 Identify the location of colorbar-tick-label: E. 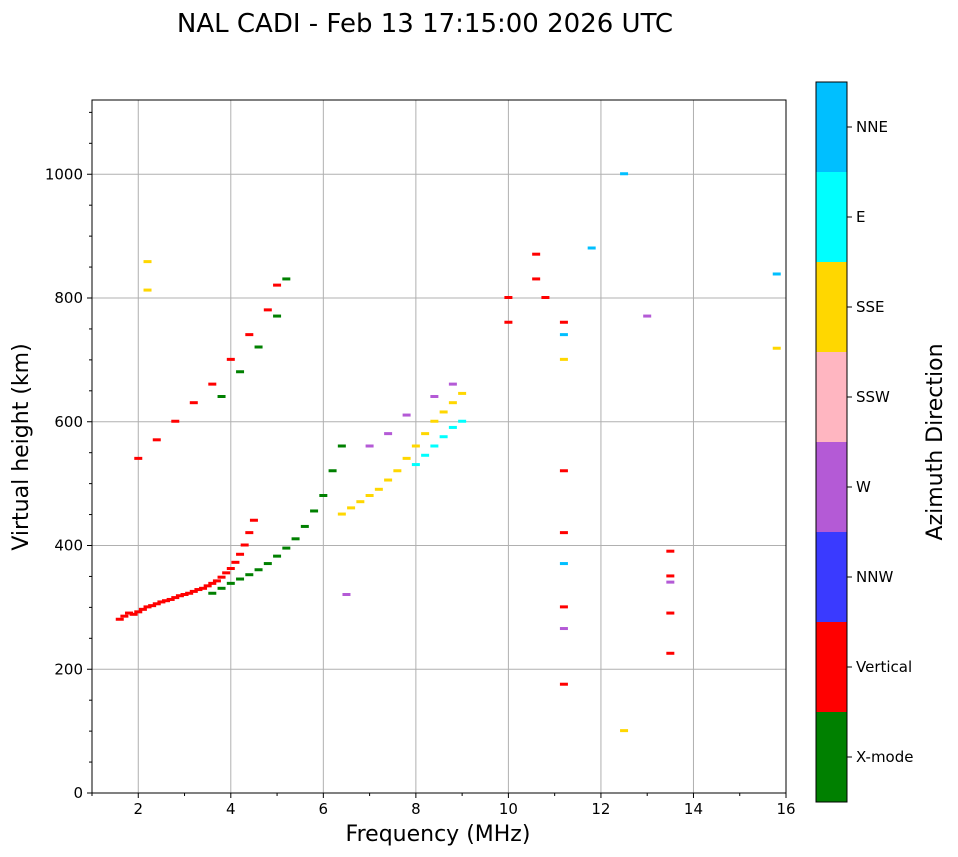
(860, 217).